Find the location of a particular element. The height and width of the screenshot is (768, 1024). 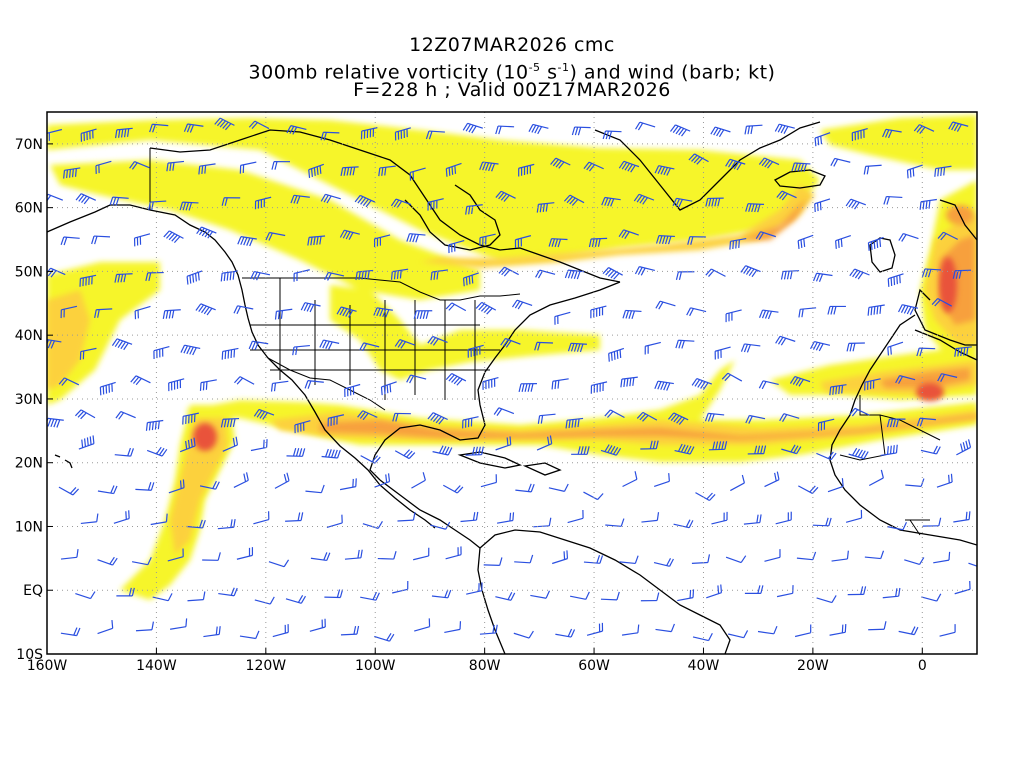

lat-tick-label: EQ is located at coordinates (33, 591).